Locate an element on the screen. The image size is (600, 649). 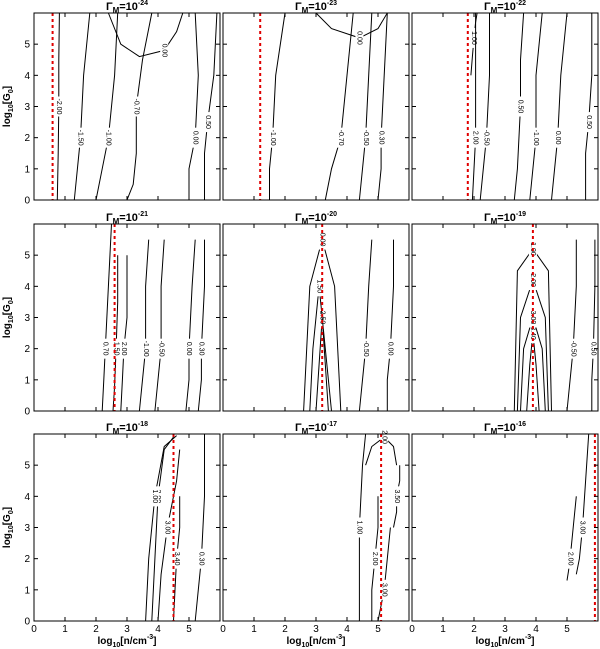
x-label-part: log is located at coordinates (482, 641).